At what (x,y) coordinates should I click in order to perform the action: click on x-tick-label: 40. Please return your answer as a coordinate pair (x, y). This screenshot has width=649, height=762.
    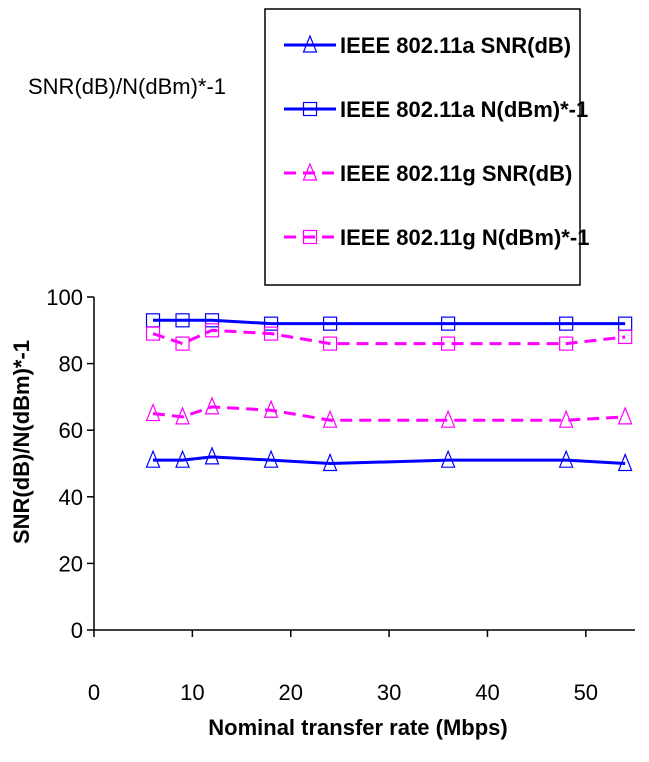
    Looking at the image, I should click on (487, 692).